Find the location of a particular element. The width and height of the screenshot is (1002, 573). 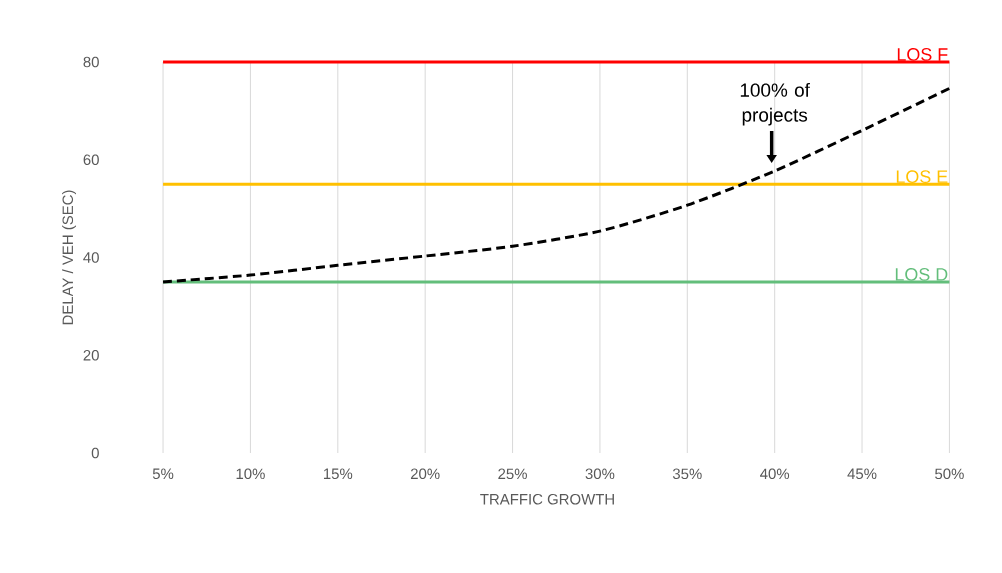

y-tick-label: 20 is located at coordinates (91, 355).